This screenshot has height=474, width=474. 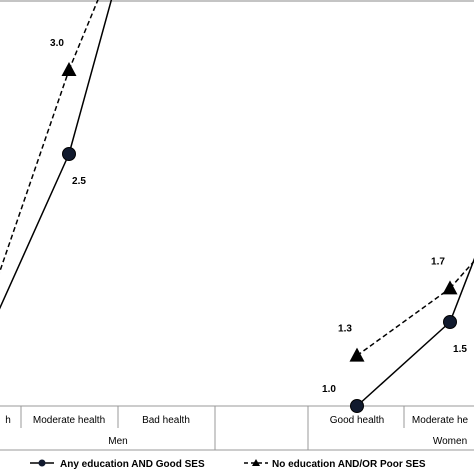 What do you see at coordinates (349, 464) in the screenshot?
I see `legend-label: No education AND/OR Poor SES` at bounding box center [349, 464].